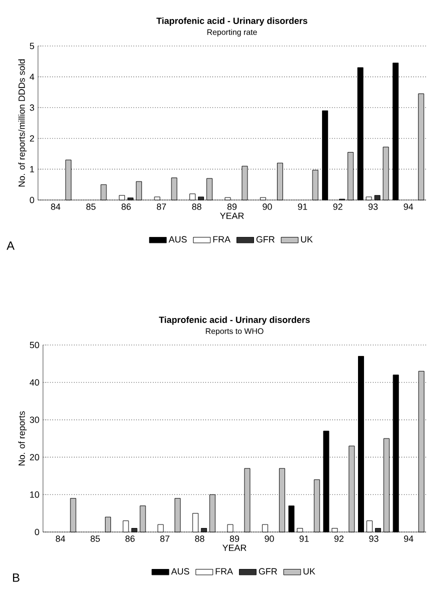 This screenshot has width=429, height=594. I want to click on y-tick-label: 4, so click(32, 77).